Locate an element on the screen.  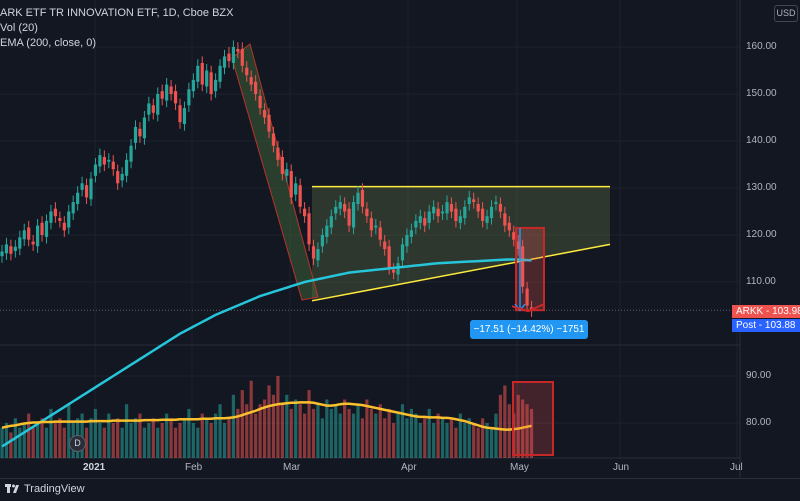
y-axis-label: 150.00 is located at coordinates (761, 93).